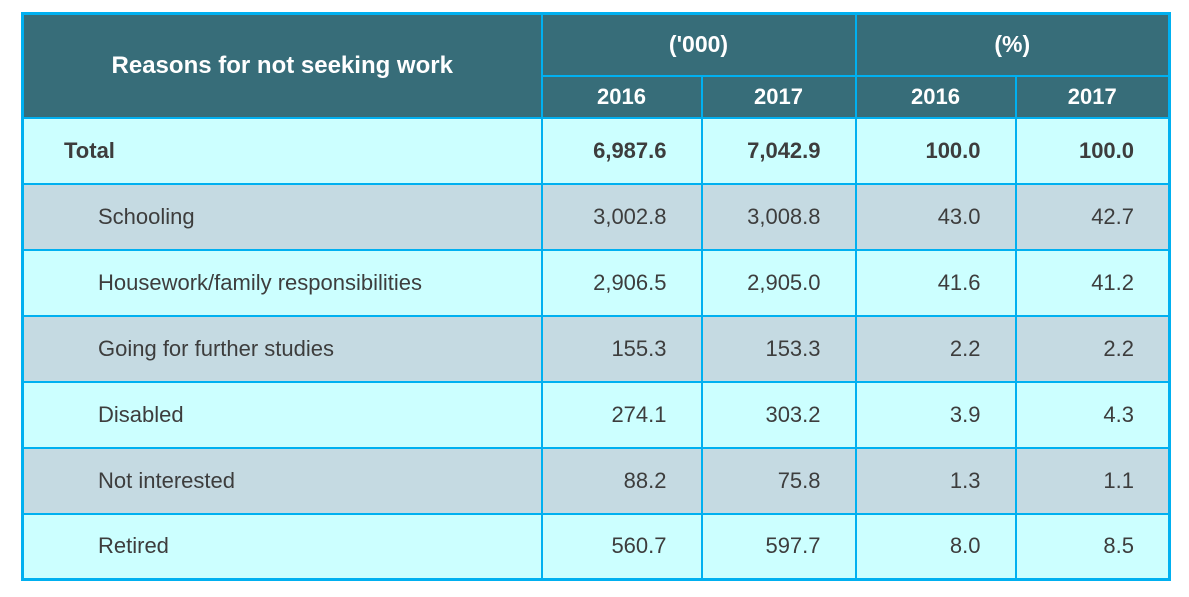 Image resolution: width=1189 pixels, height=597 pixels. Describe the element at coordinates (935, 96) in the screenshot. I see `header-percent-2016: 2016` at that location.